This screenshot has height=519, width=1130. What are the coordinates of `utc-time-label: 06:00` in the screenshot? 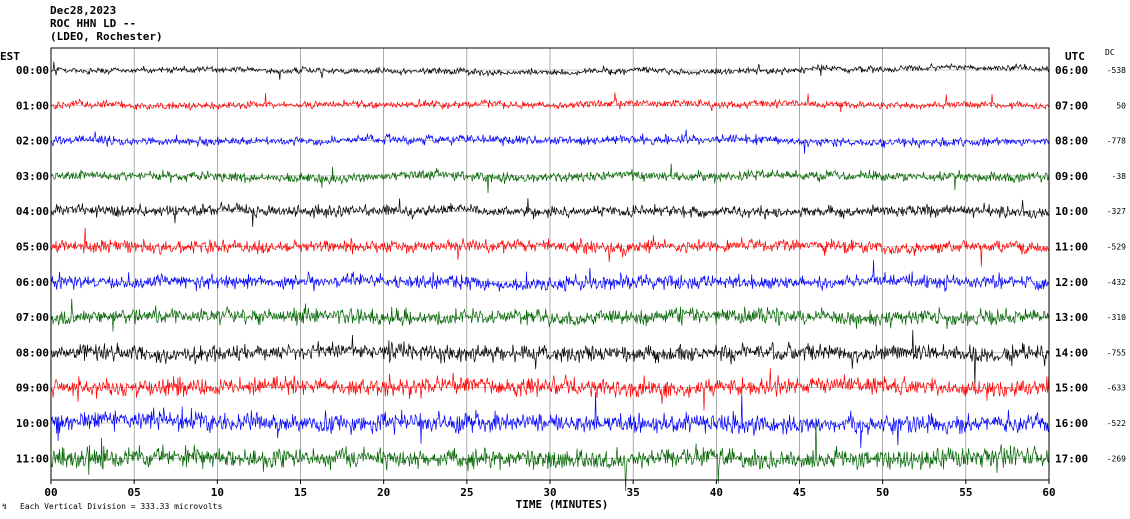 It's located at (1071, 70).